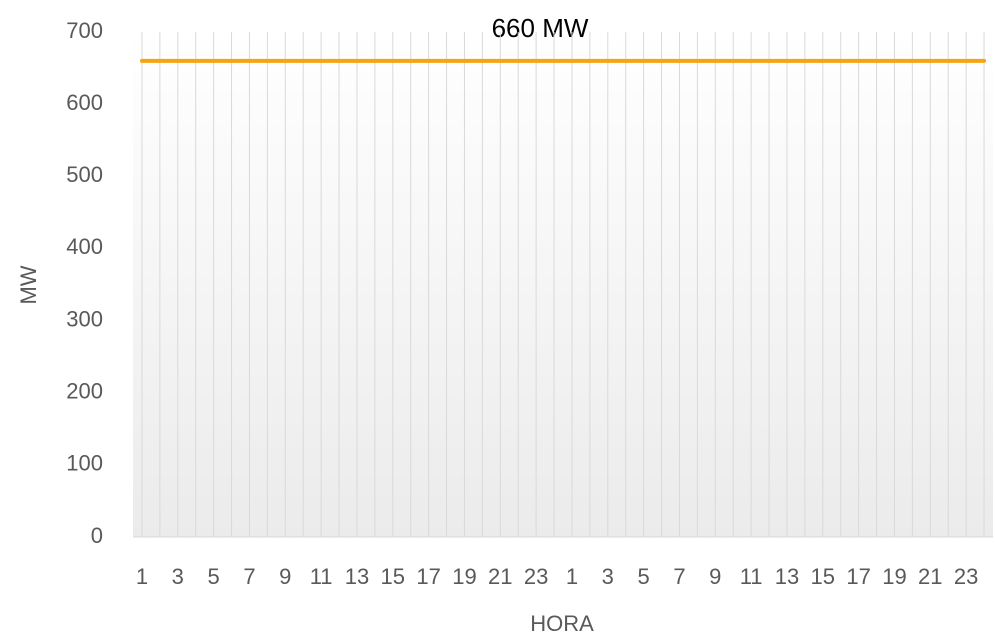 This screenshot has height=635, width=995. What do you see at coordinates (84, 391) in the screenshot?
I see `y-tick-label: 200` at bounding box center [84, 391].